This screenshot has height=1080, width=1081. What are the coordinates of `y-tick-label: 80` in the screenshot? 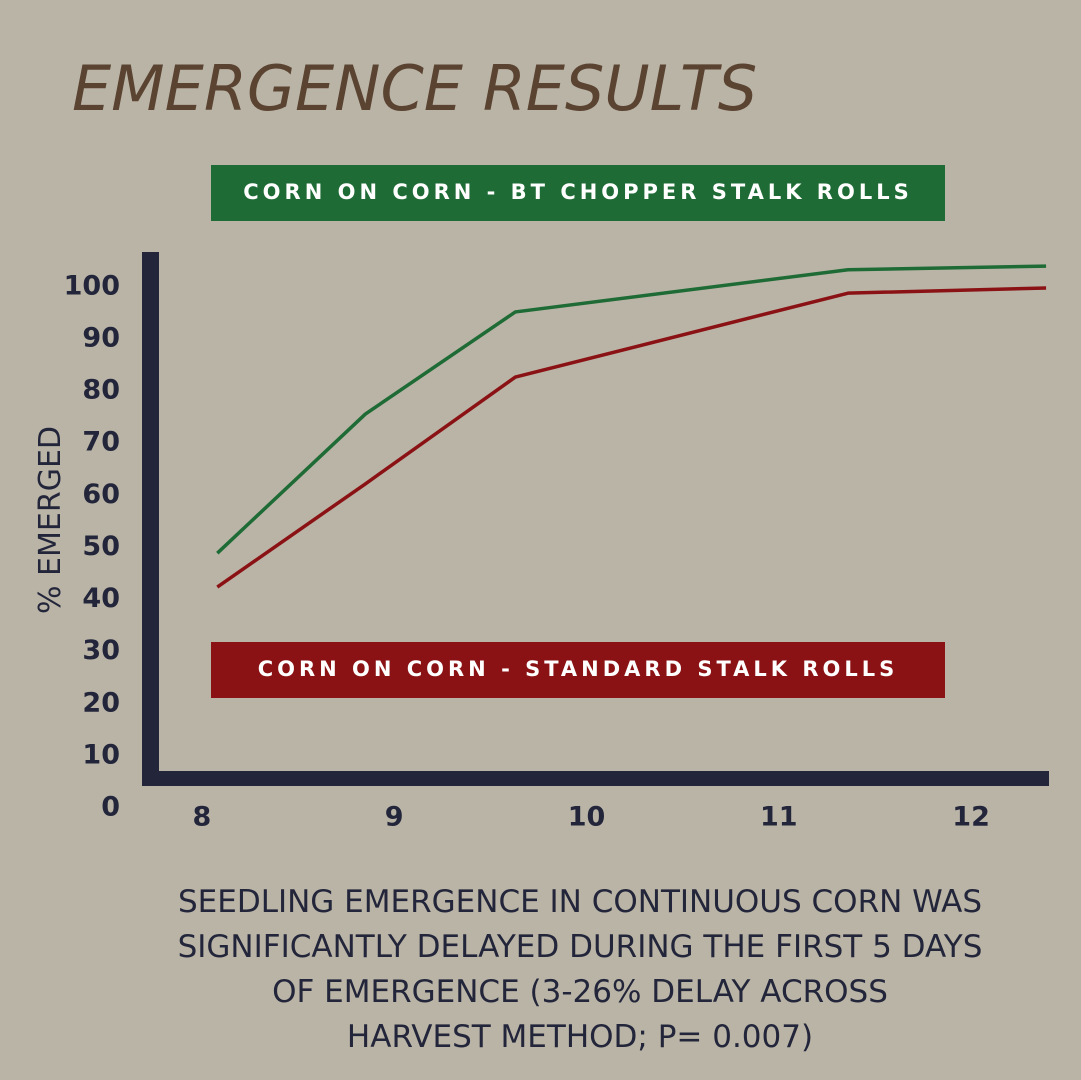 It's located at (101, 390).